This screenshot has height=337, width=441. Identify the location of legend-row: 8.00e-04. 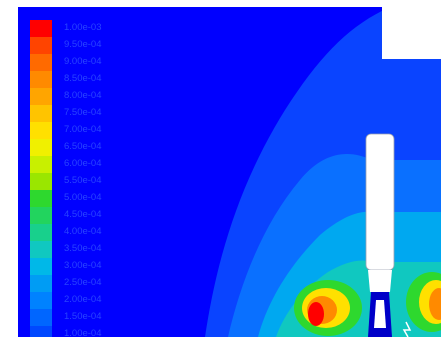
(100, 96).